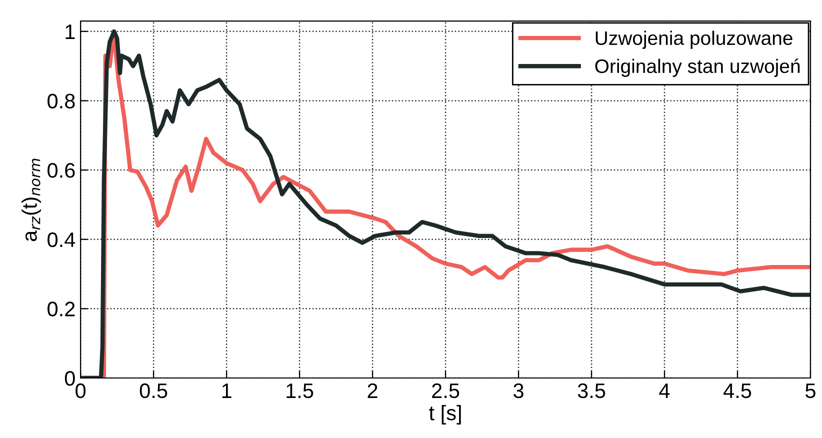 Image resolution: width=822 pixels, height=438 pixels. Describe the element at coordinates (592, 390) in the screenshot. I see `x-tick-label: 3.5` at that location.